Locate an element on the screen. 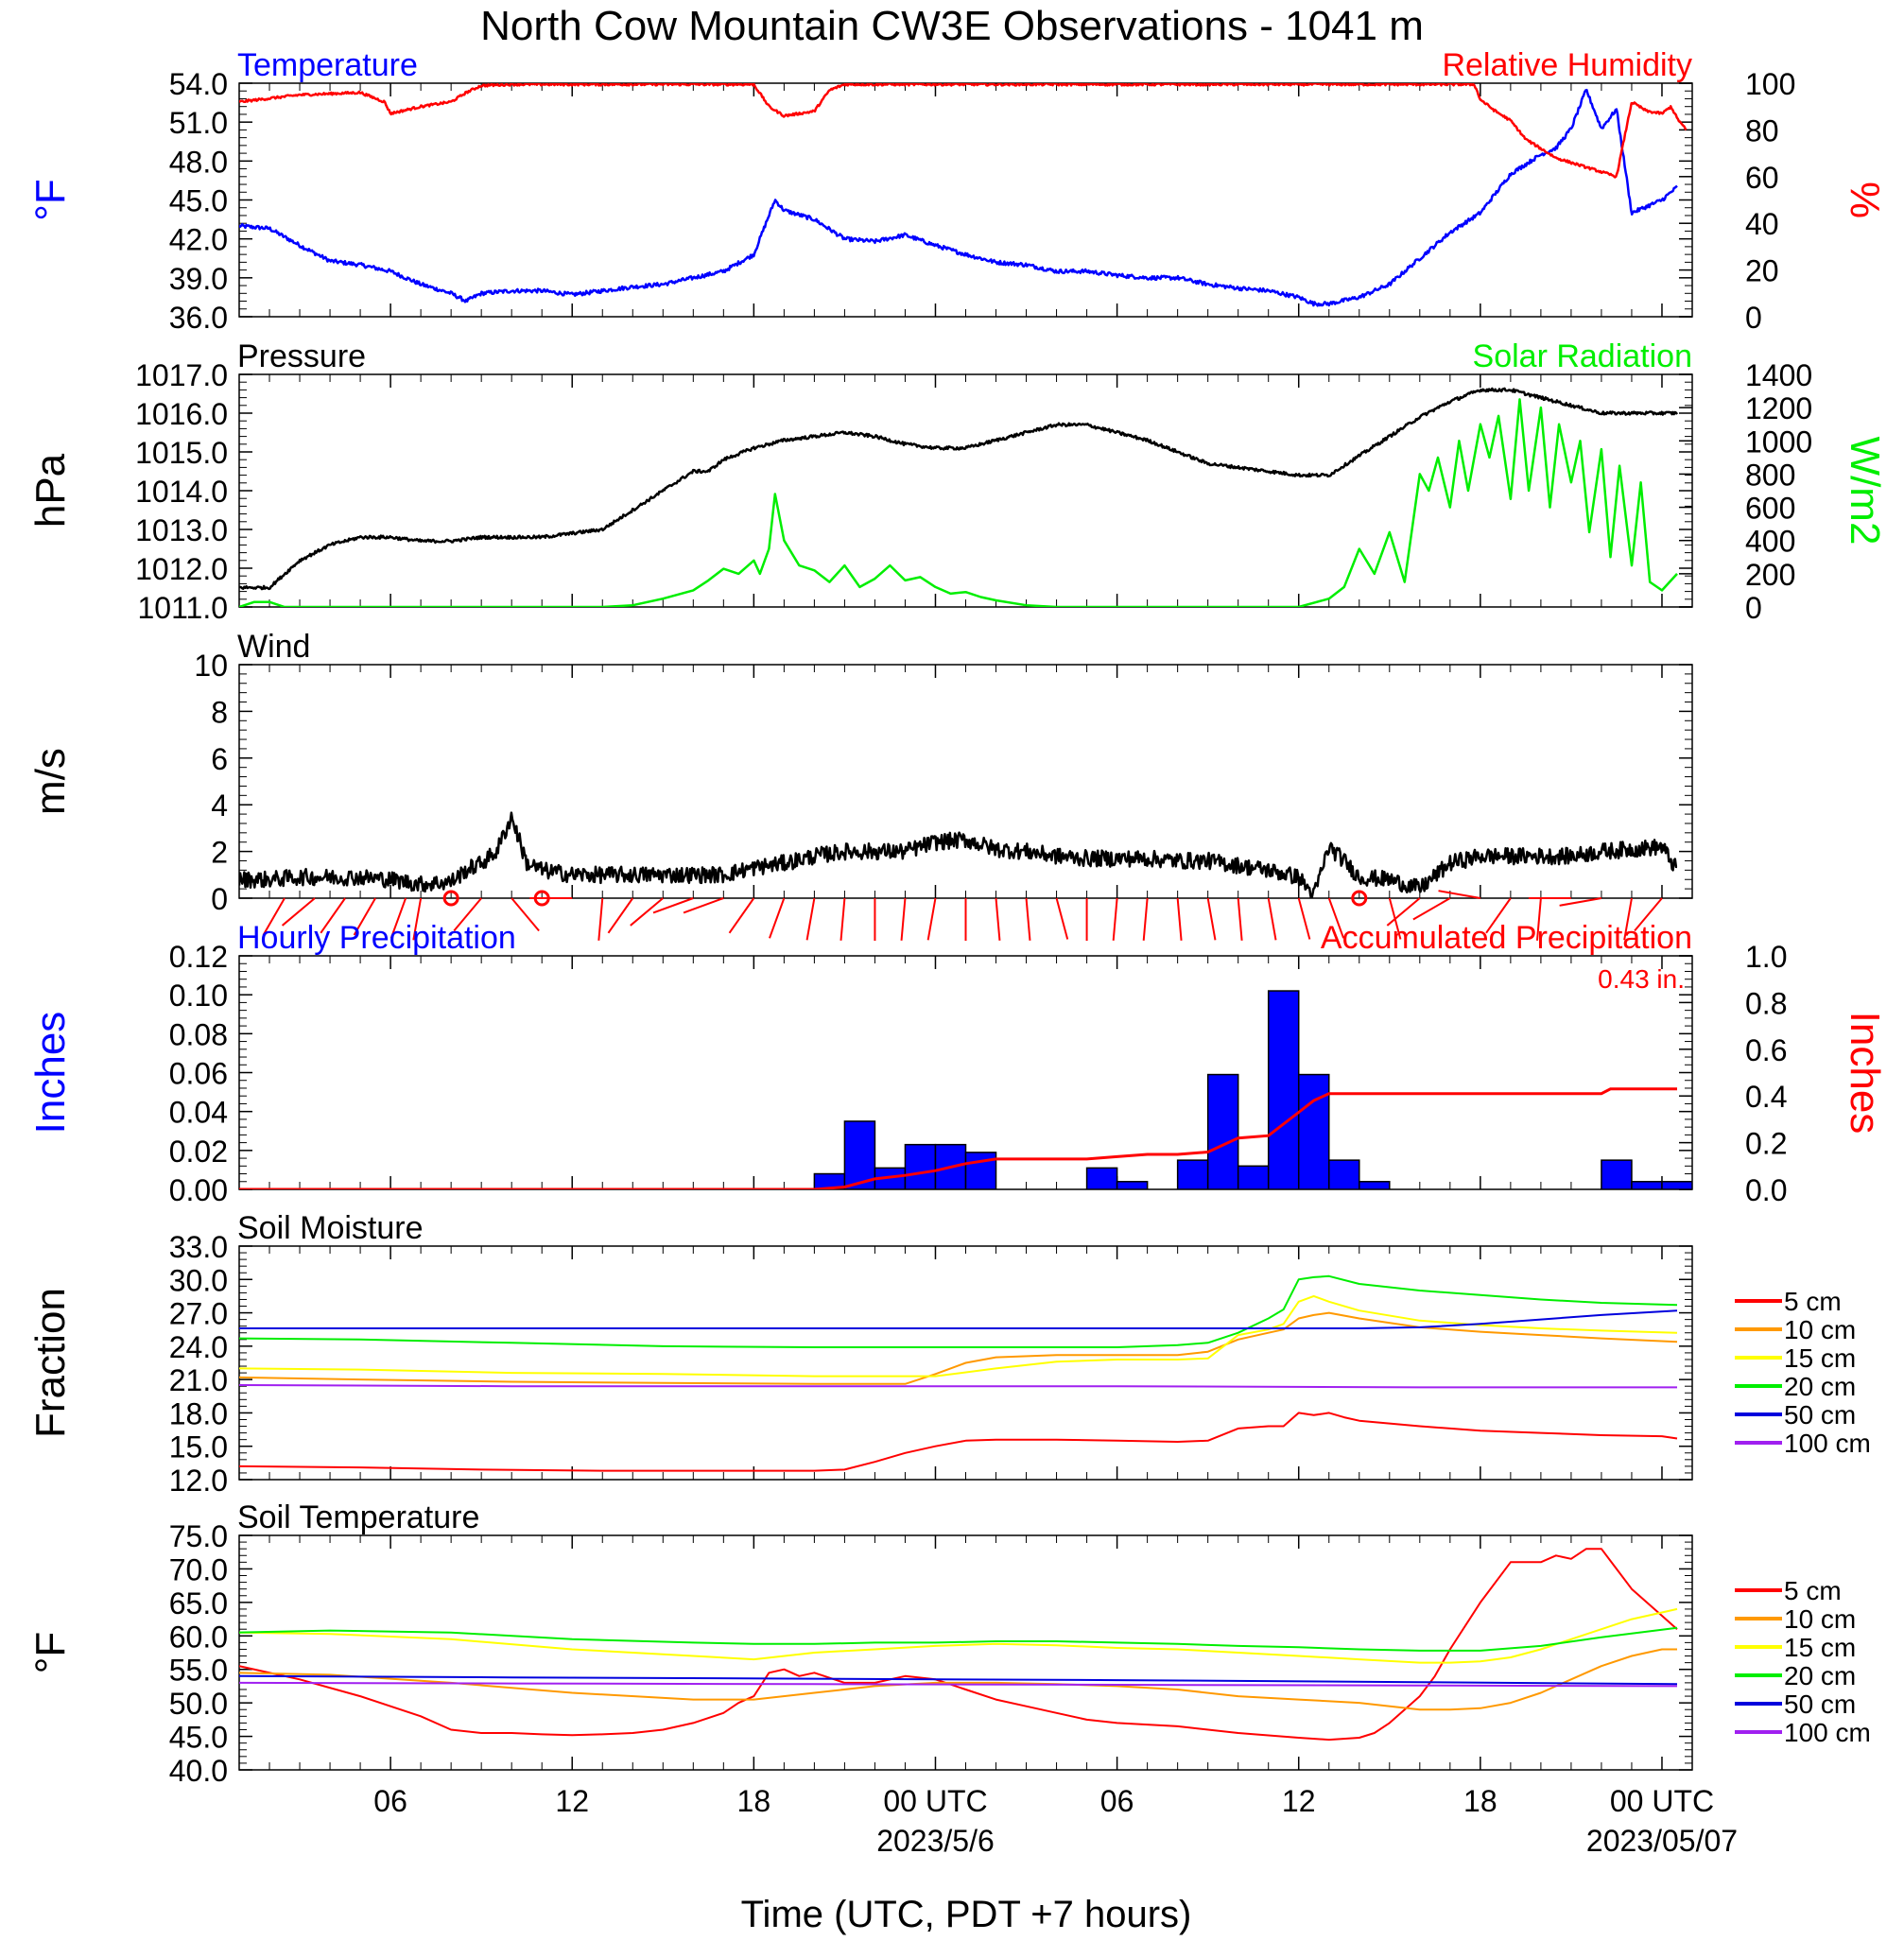 The width and height of the screenshot is (1904, 1941). y-tick-label: 24.0 is located at coordinates (198, 1347).